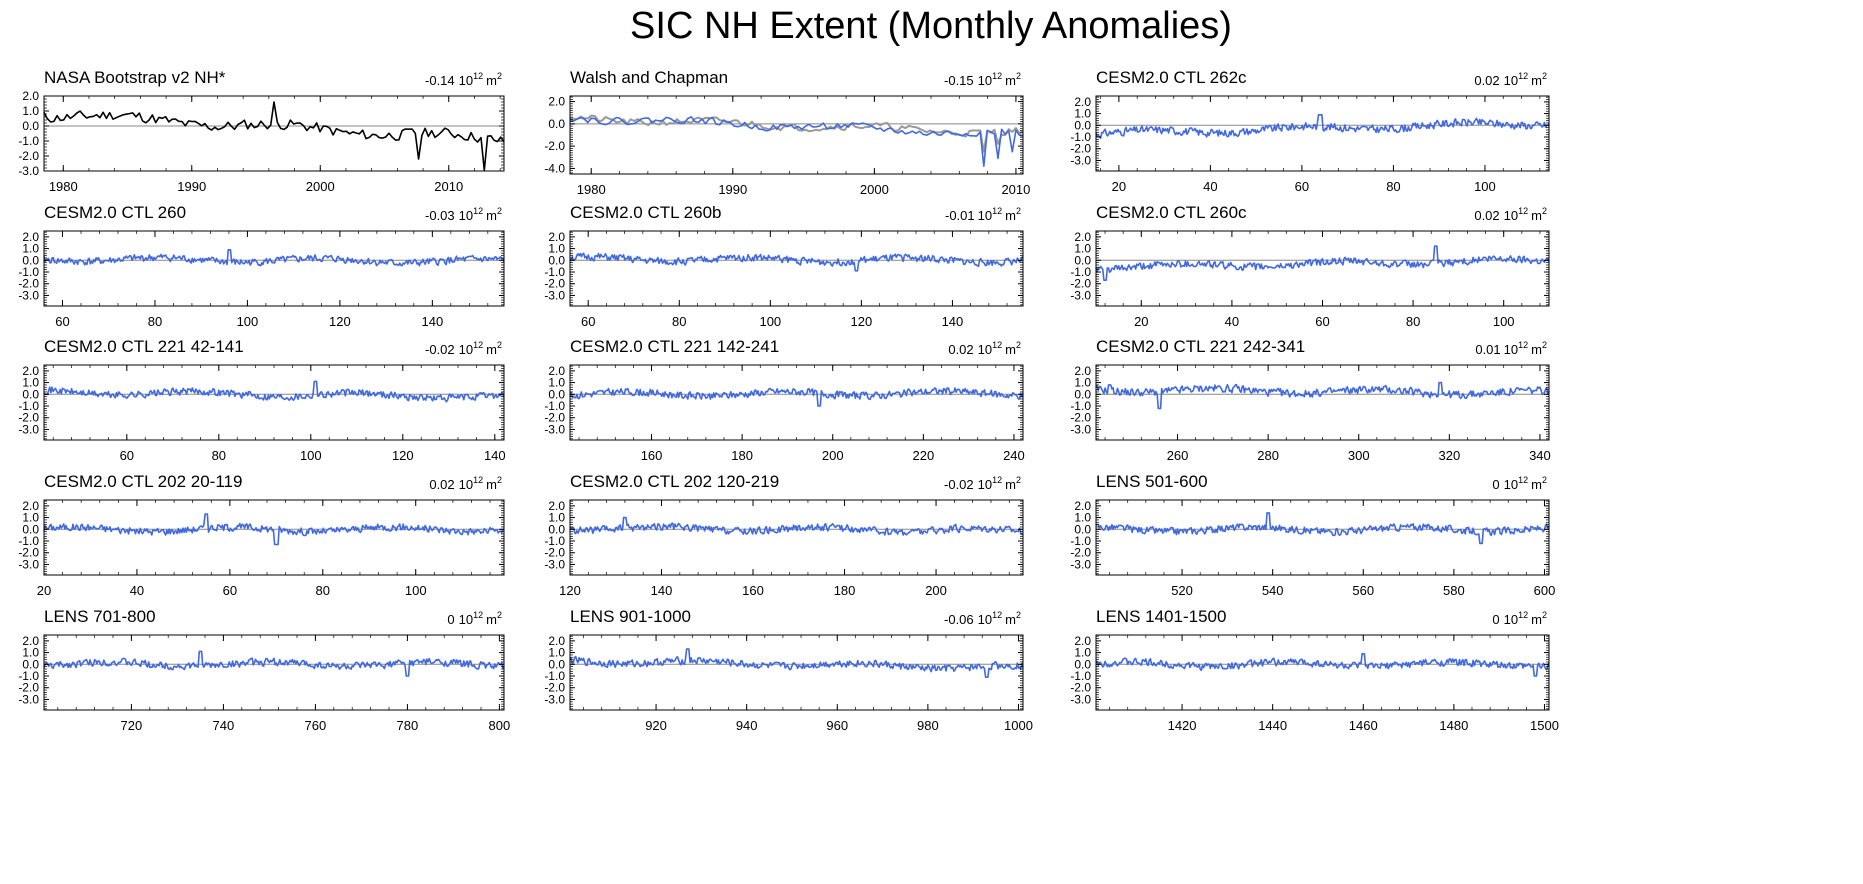 The height and width of the screenshot is (884, 1863). What do you see at coordinates (1495, 484) in the screenshot?
I see `trend-value: 0` at bounding box center [1495, 484].